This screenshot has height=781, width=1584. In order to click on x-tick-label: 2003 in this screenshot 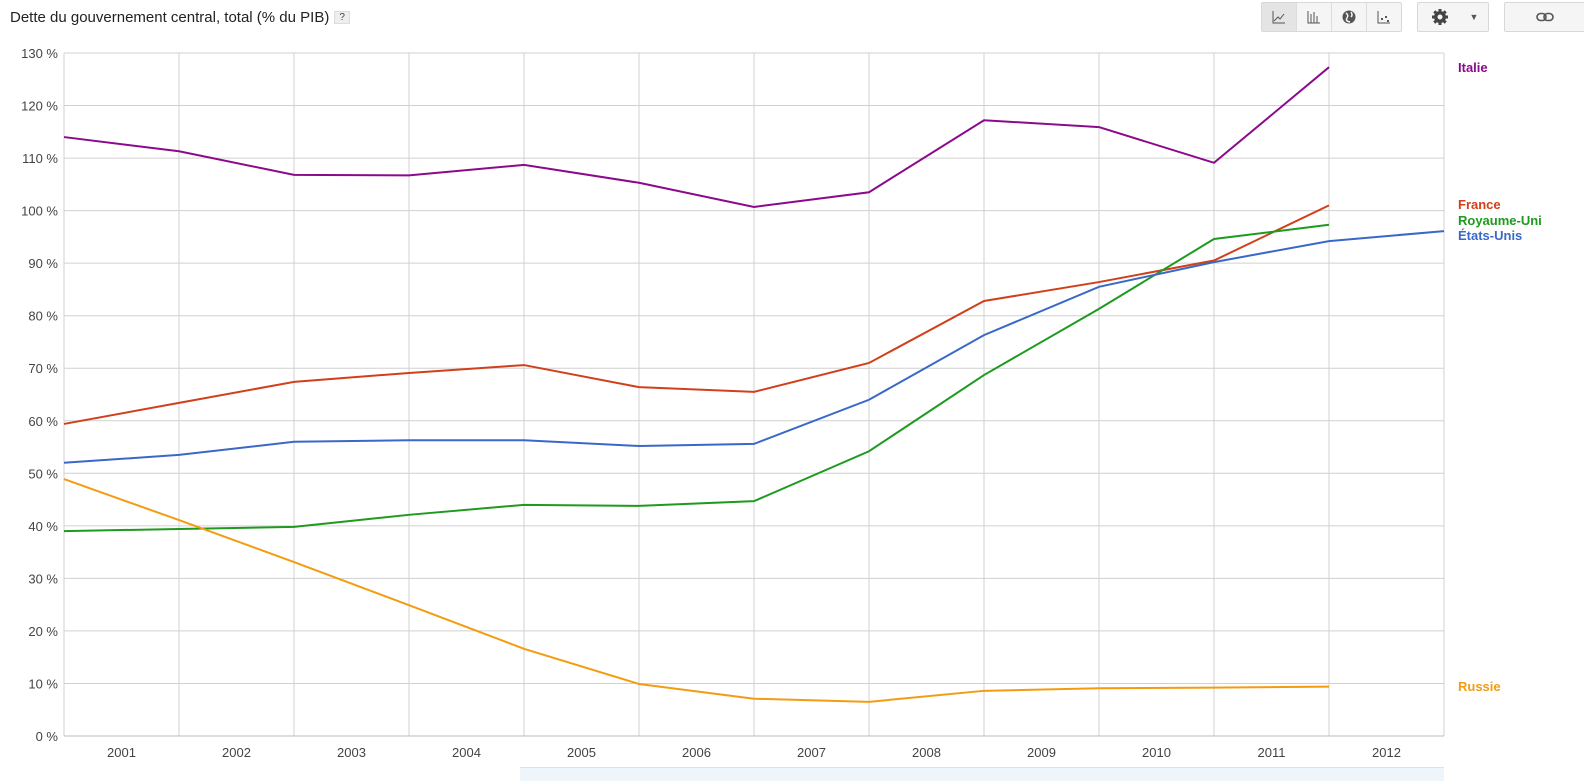, I will do `click(351, 752)`.